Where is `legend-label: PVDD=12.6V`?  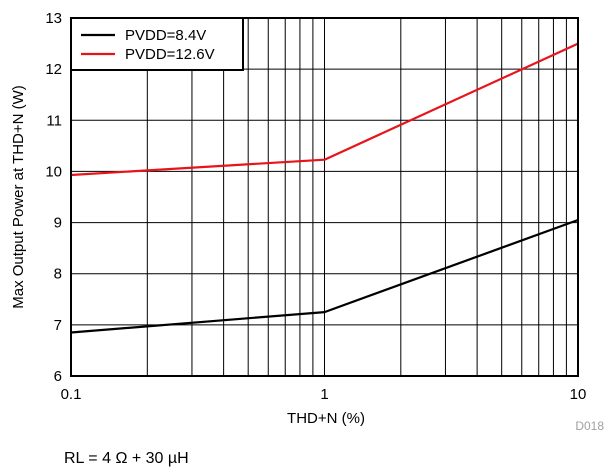
legend-label: PVDD=12.6V is located at coordinates (170, 54).